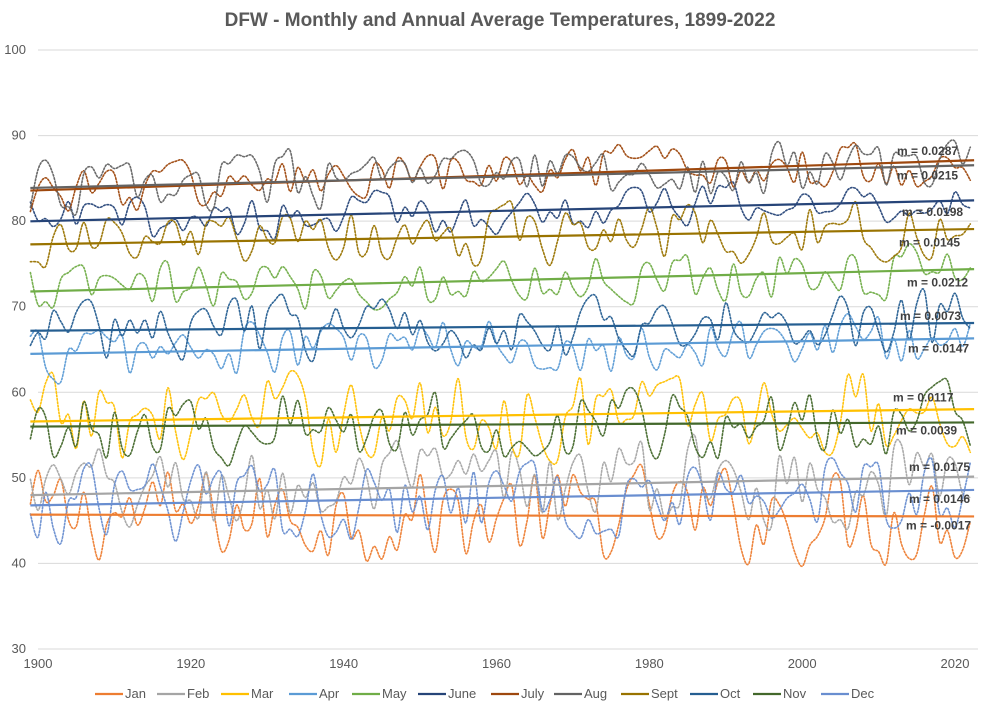  What do you see at coordinates (19, 562) in the screenshot?
I see `y-tick-label: 40` at bounding box center [19, 562].